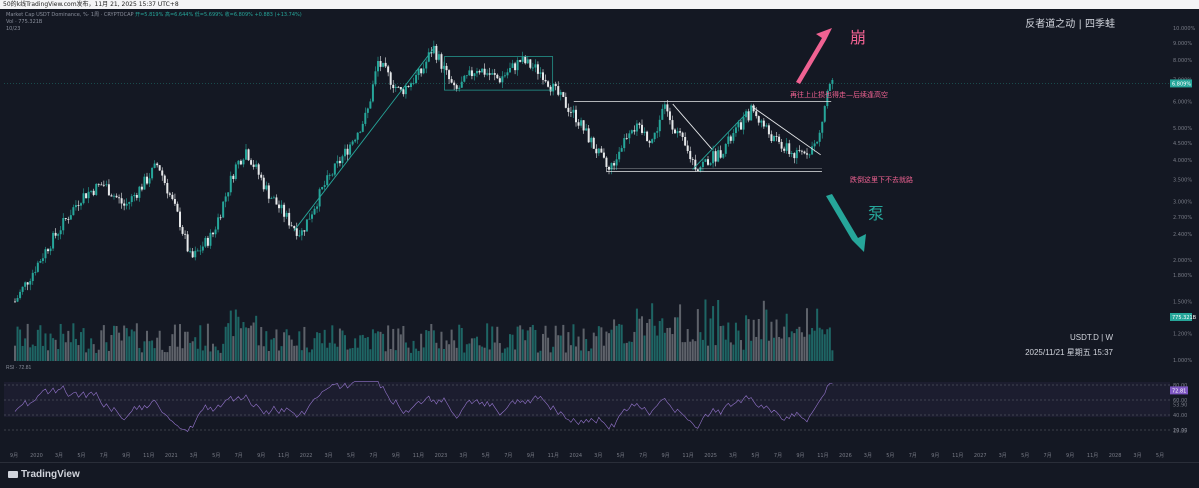 This screenshot has width=1199, height=488. I want to click on arrow-up-icon, so click(814, 56).